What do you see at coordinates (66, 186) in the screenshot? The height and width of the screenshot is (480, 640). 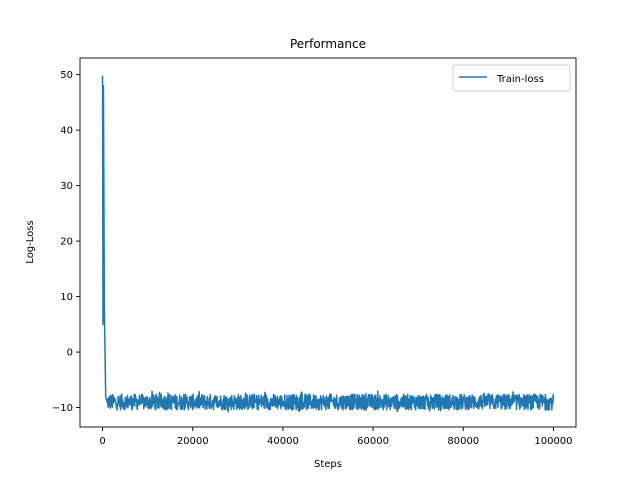 I see `y-tick-label: 30` at bounding box center [66, 186].